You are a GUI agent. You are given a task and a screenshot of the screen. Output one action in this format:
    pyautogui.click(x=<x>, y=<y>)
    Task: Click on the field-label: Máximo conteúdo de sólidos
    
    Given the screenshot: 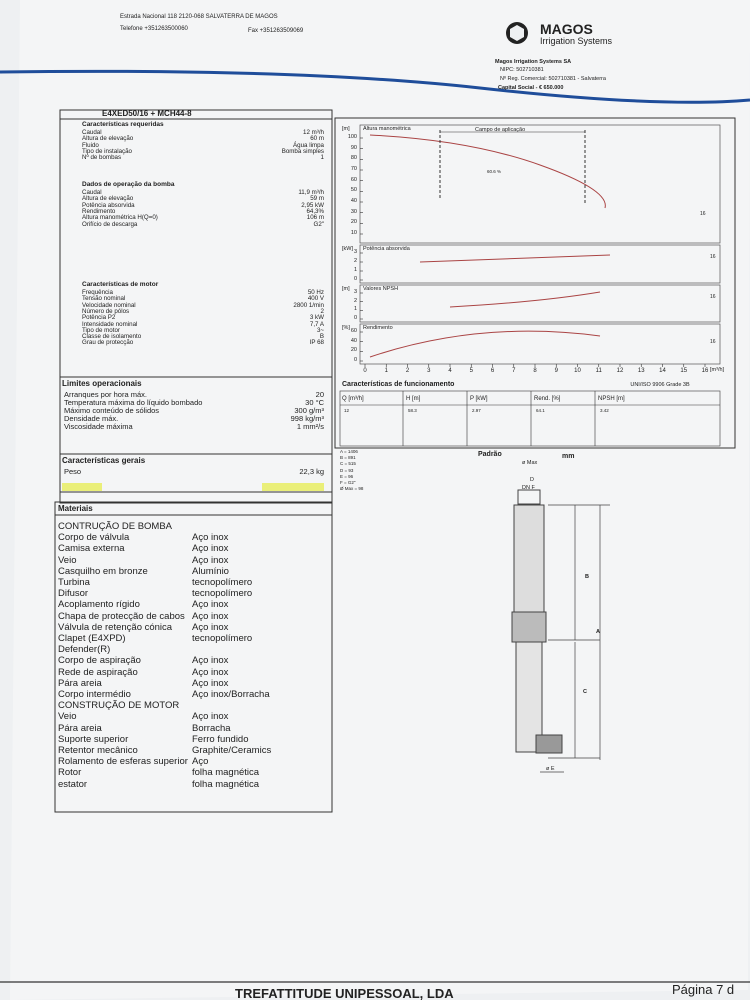 What is the action you would take?
    pyautogui.click(x=112, y=410)
    